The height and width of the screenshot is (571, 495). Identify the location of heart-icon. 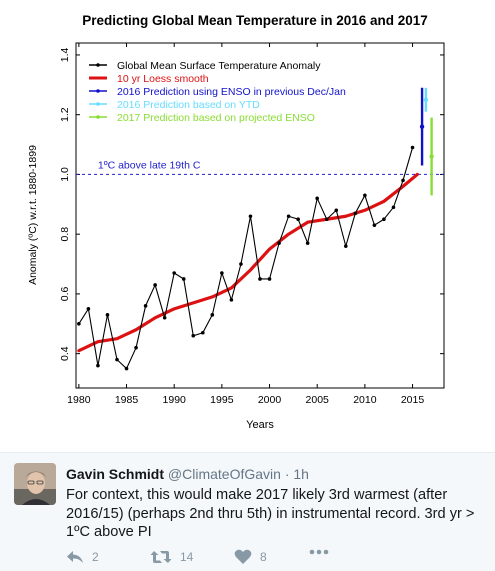
(243, 556).